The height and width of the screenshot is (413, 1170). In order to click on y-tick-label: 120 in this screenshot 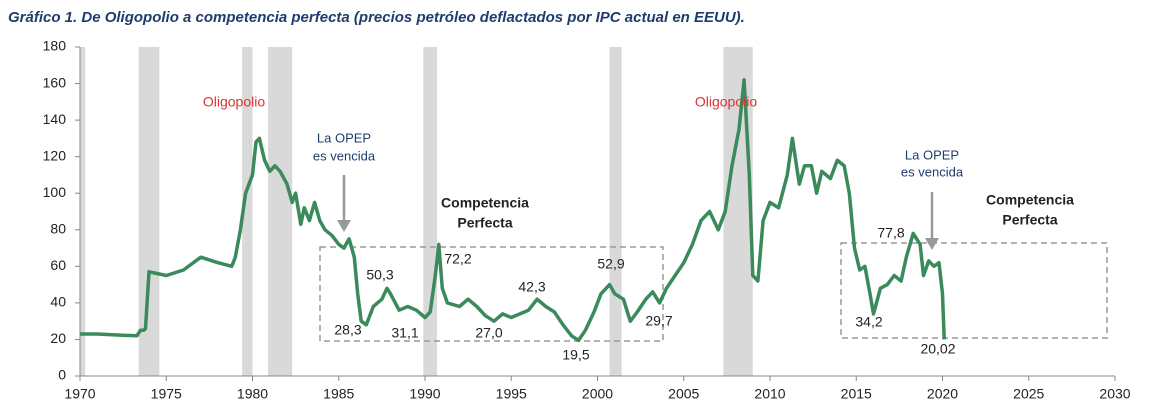, I will do `click(55, 155)`.